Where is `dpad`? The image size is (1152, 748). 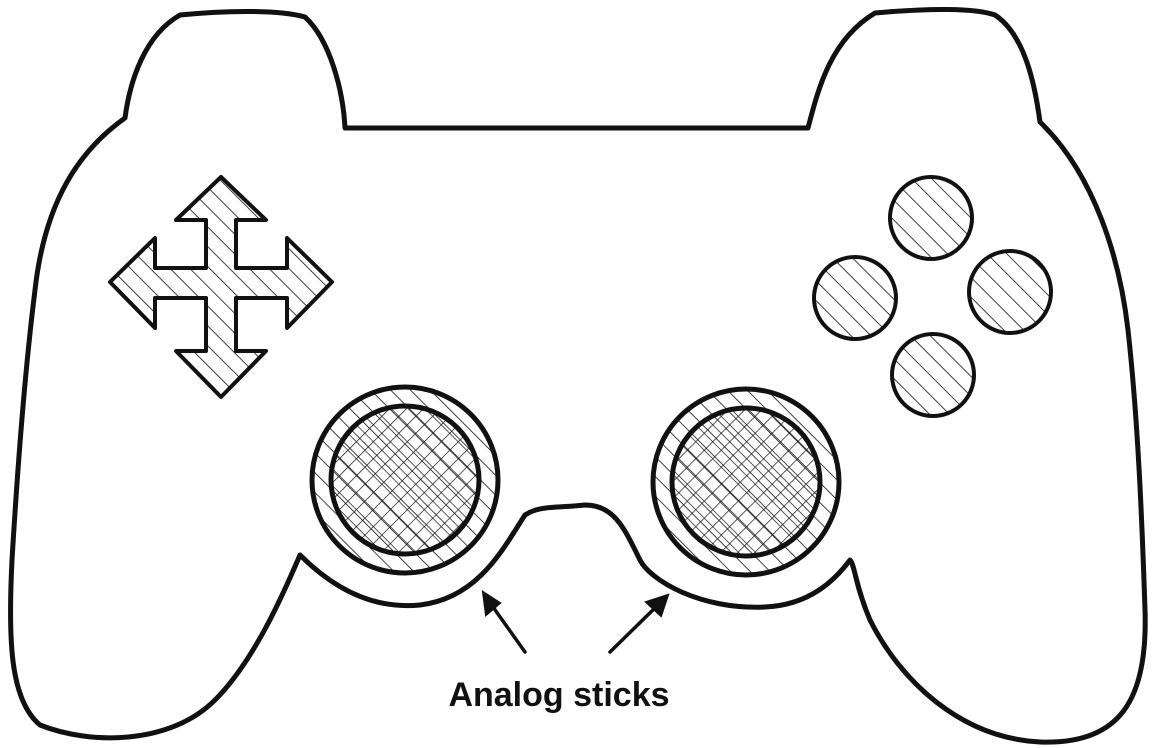 dpad is located at coordinates (221, 287).